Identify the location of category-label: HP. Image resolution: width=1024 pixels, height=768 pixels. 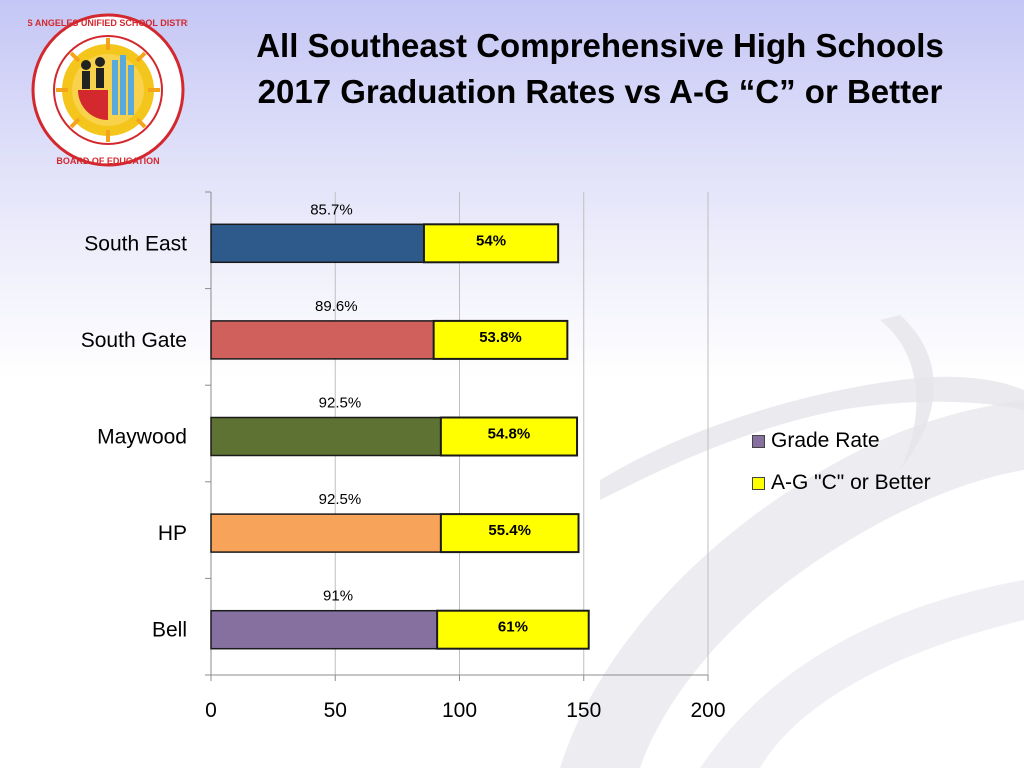
(172, 533).